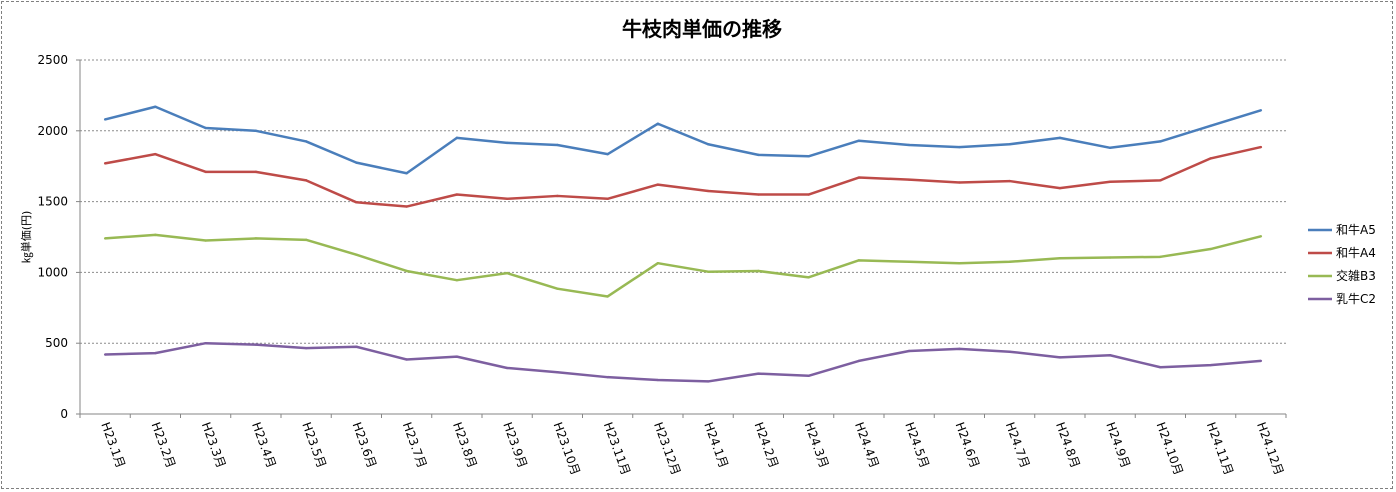 The width and height of the screenshot is (1396, 492). What do you see at coordinates (1220, 448) in the screenshot?
I see `x-tick-label: H24.11月` at bounding box center [1220, 448].